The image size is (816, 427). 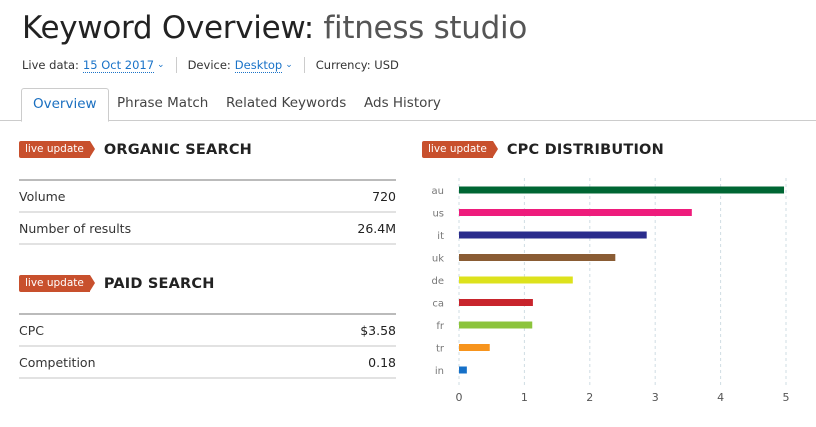 I want to click on category-label-tr: tr, so click(x=440, y=349).